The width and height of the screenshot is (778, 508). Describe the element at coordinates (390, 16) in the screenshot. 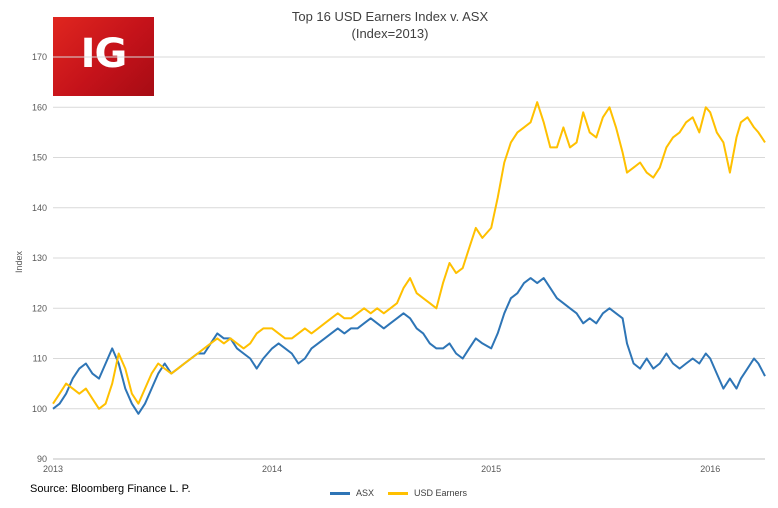

I see `chart-title: Top 16 USD Earners Index v. ASX` at that location.